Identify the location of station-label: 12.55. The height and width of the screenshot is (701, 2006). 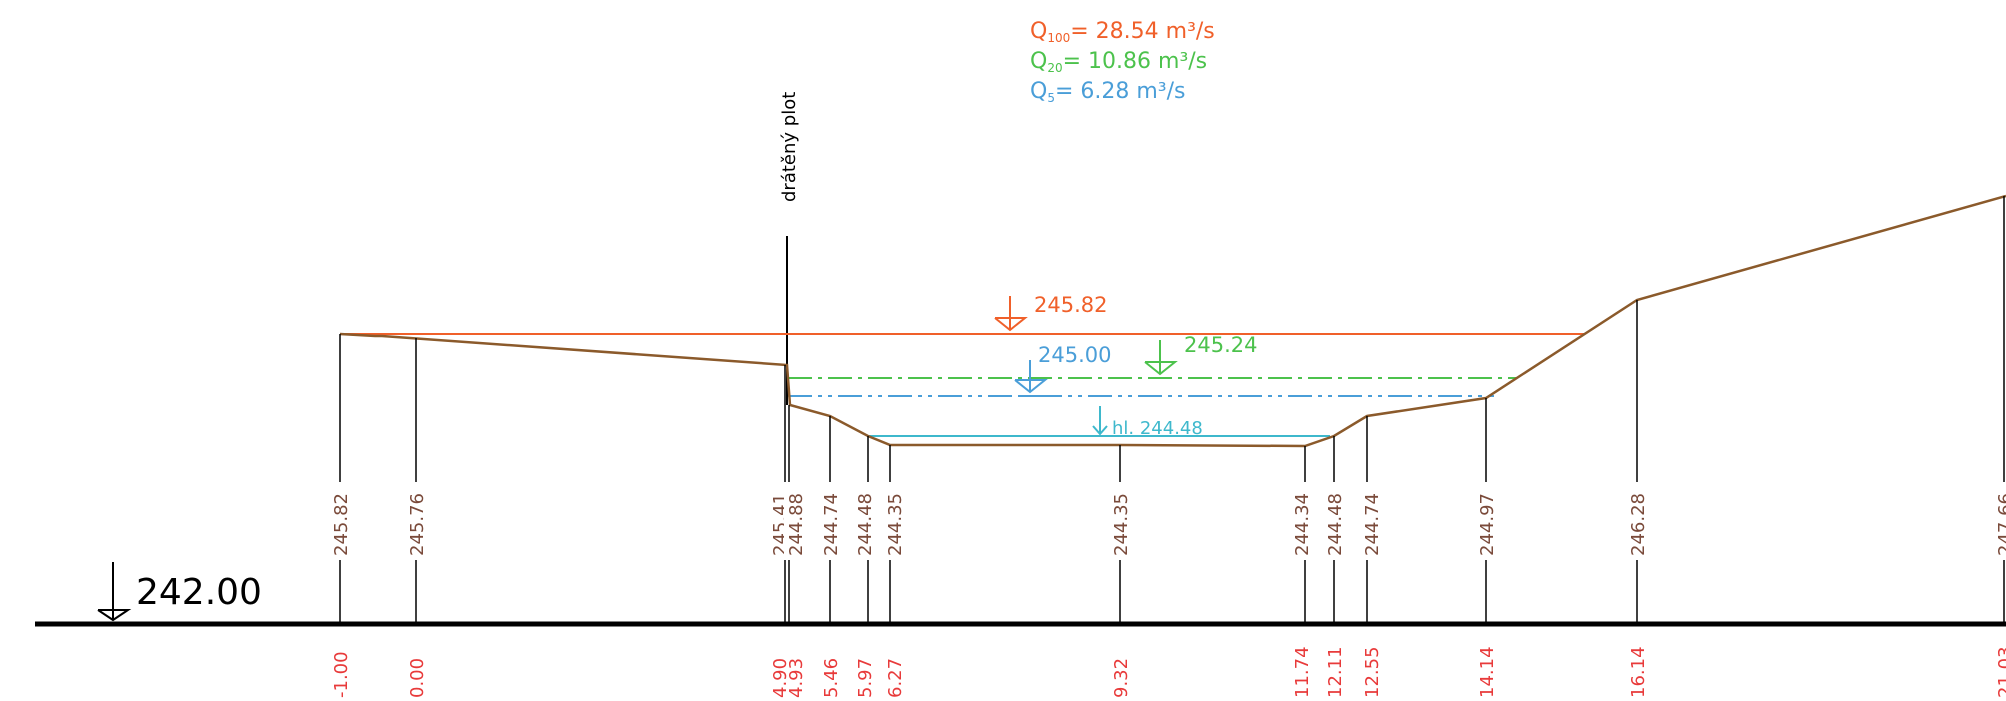
(1372, 672).